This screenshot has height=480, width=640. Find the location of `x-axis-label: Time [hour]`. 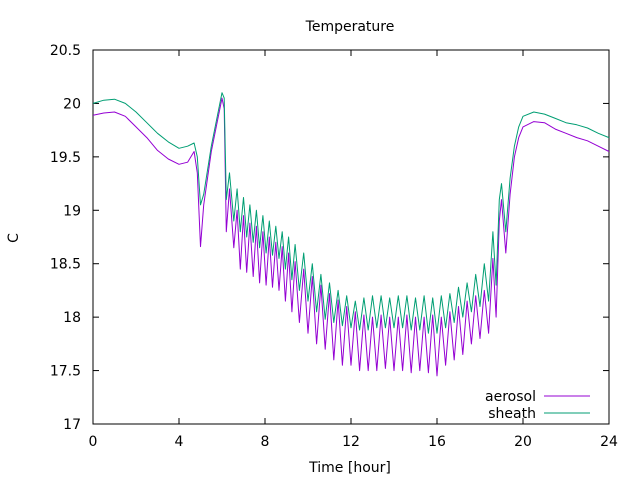

x-axis-label: Time [hour] is located at coordinates (349, 468).